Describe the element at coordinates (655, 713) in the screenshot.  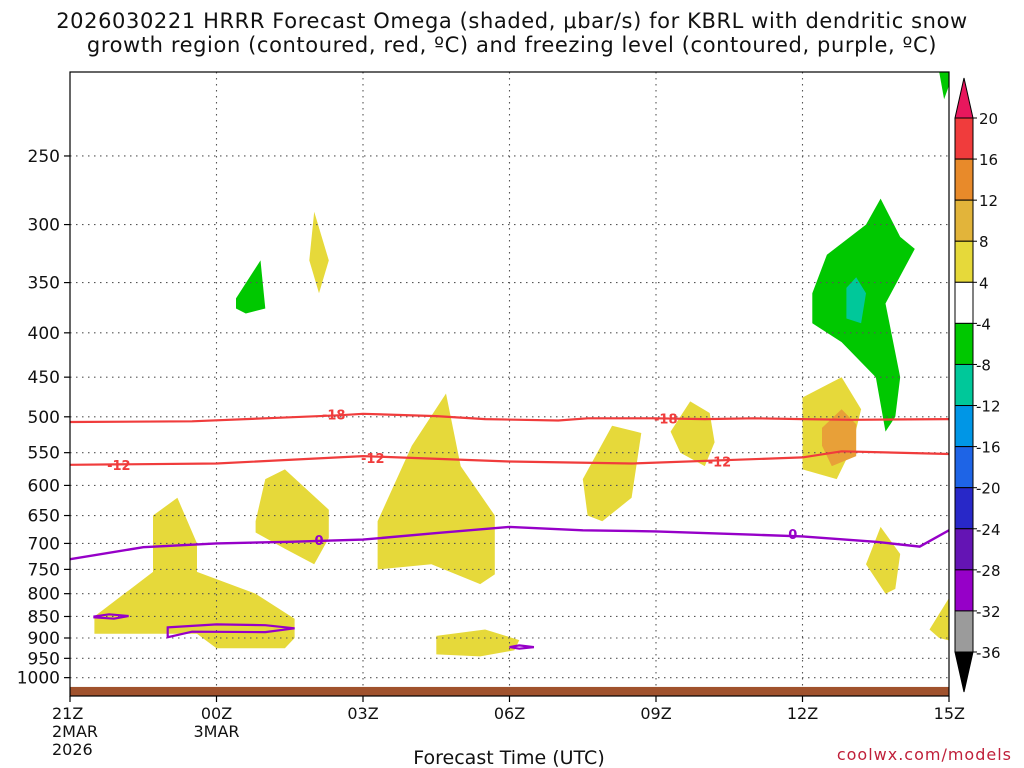
I see `x-tick-label: 09Z` at that location.